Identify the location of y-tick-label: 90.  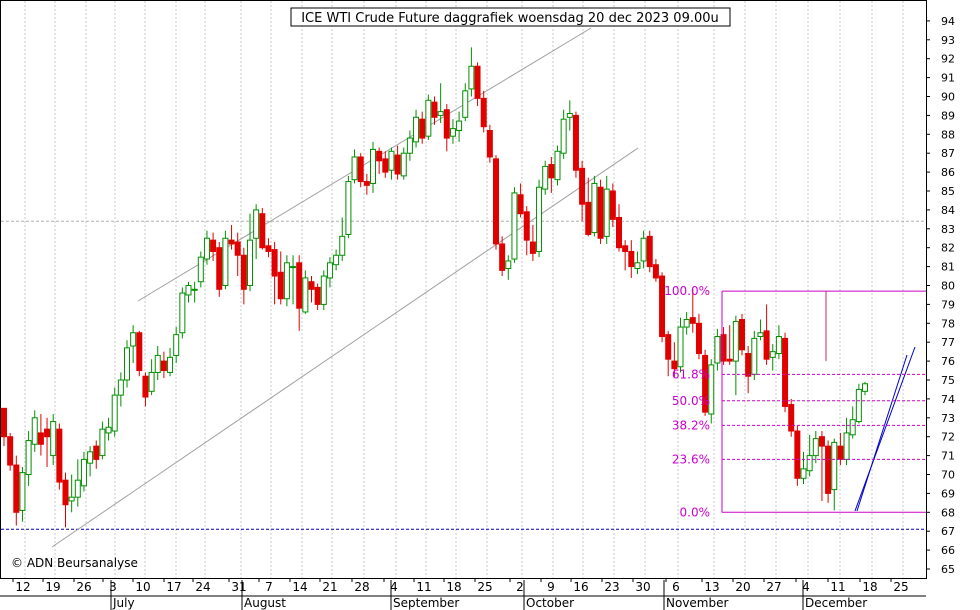
(948, 97).